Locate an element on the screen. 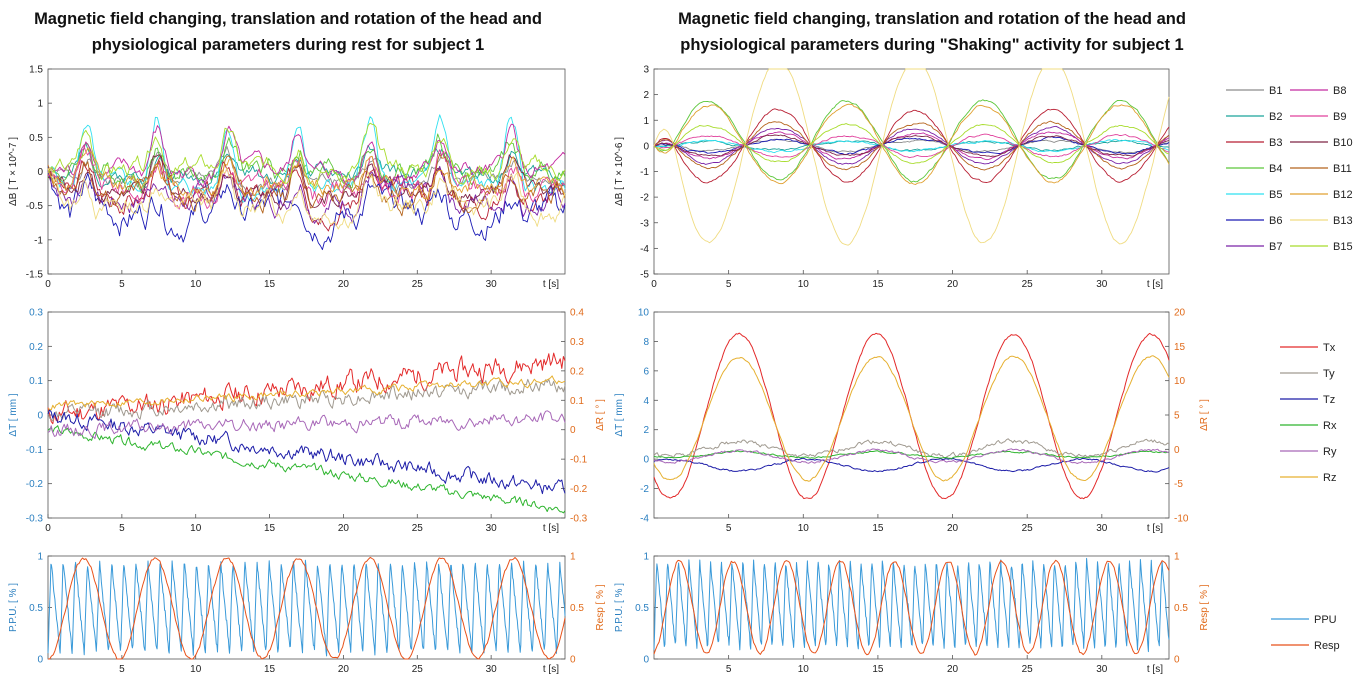 This screenshot has height=687, width=1362. motion_rest-ytick-right-label: 0.2 is located at coordinates (577, 371).